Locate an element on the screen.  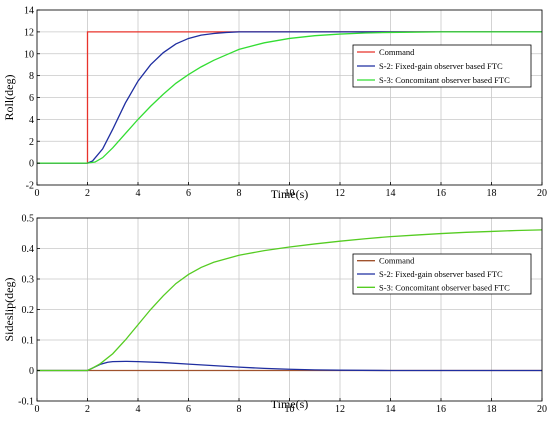
y-tick-label: 0.3 is located at coordinates (28, 280).